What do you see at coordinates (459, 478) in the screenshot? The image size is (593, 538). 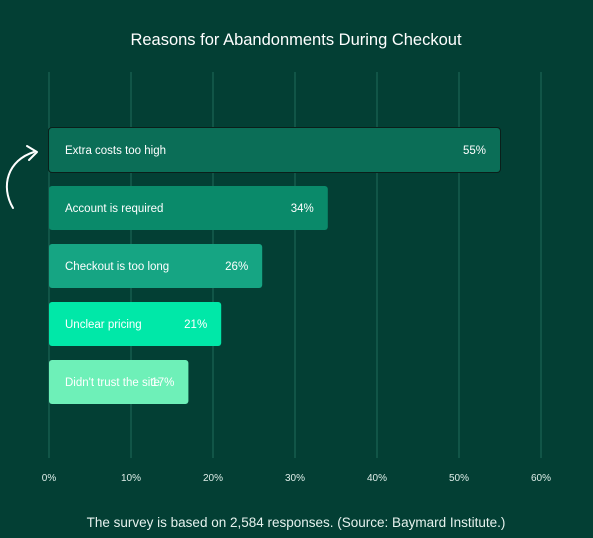 I see `x-tick-label: 50%` at bounding box center [459, 478].